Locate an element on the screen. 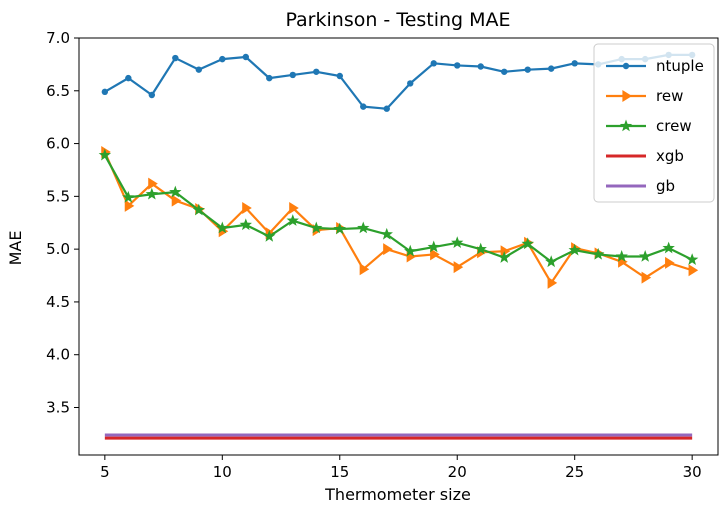 The height and width of the screenshot is (510, 726). x-tick-label: 10 is located at coordinates (222, 472).